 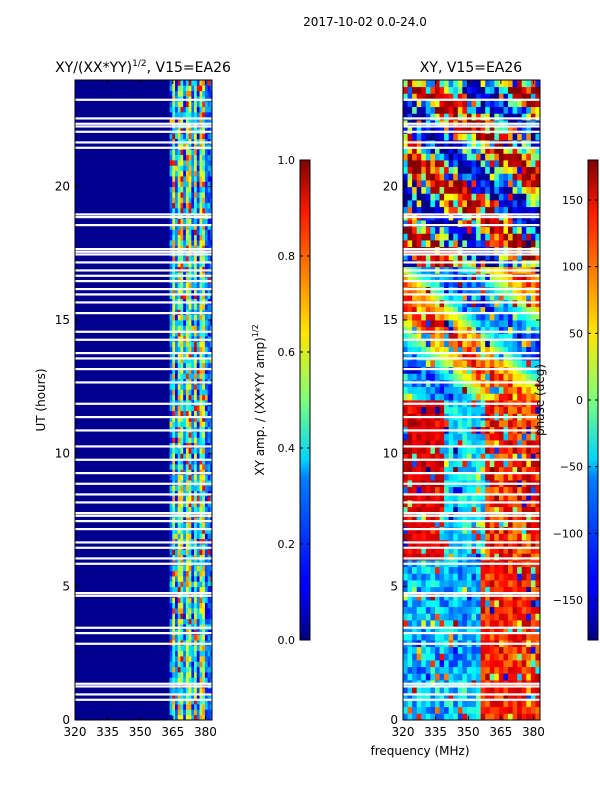 I want to click on colorbar-tick-label: 0.6, so click(x=287, y=352).